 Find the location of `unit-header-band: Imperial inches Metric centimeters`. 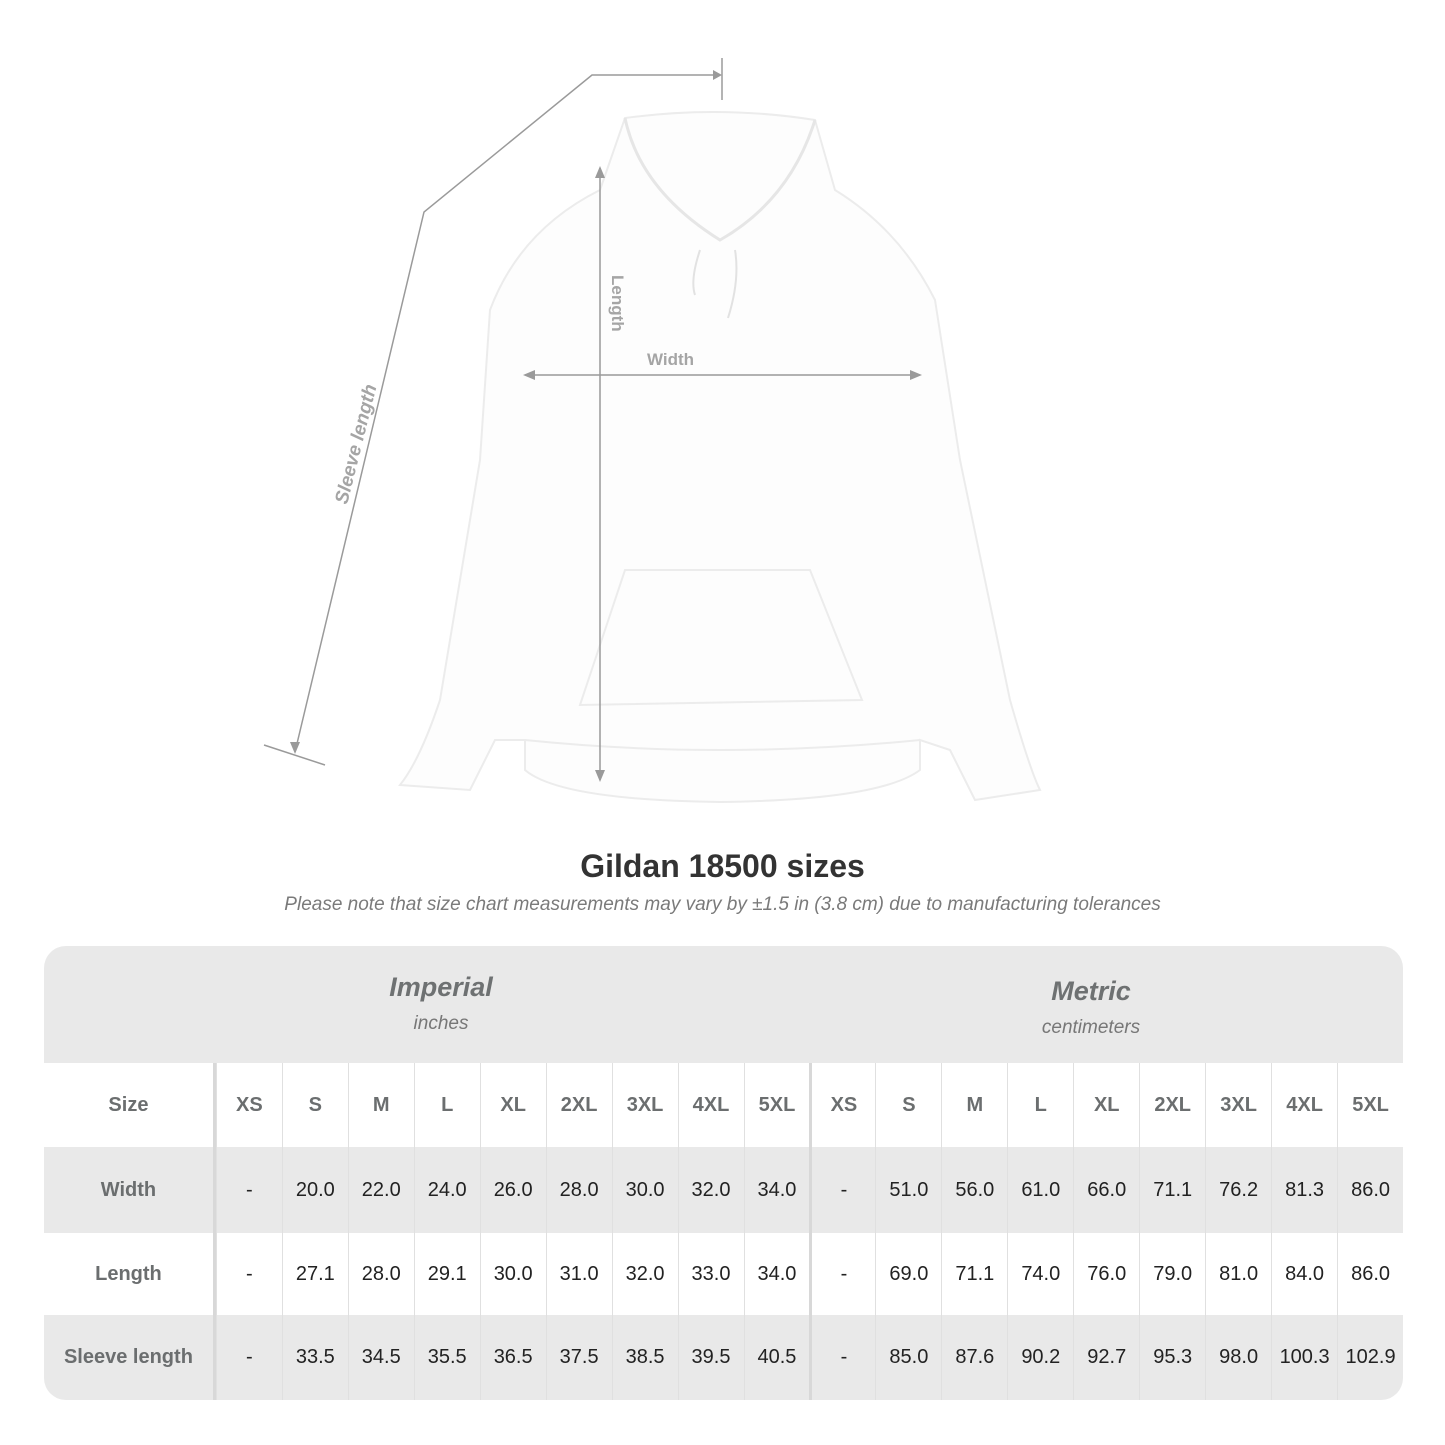

unit-header-band: Imperial inches Metric centimeters is located at coordinates (723, 1004).